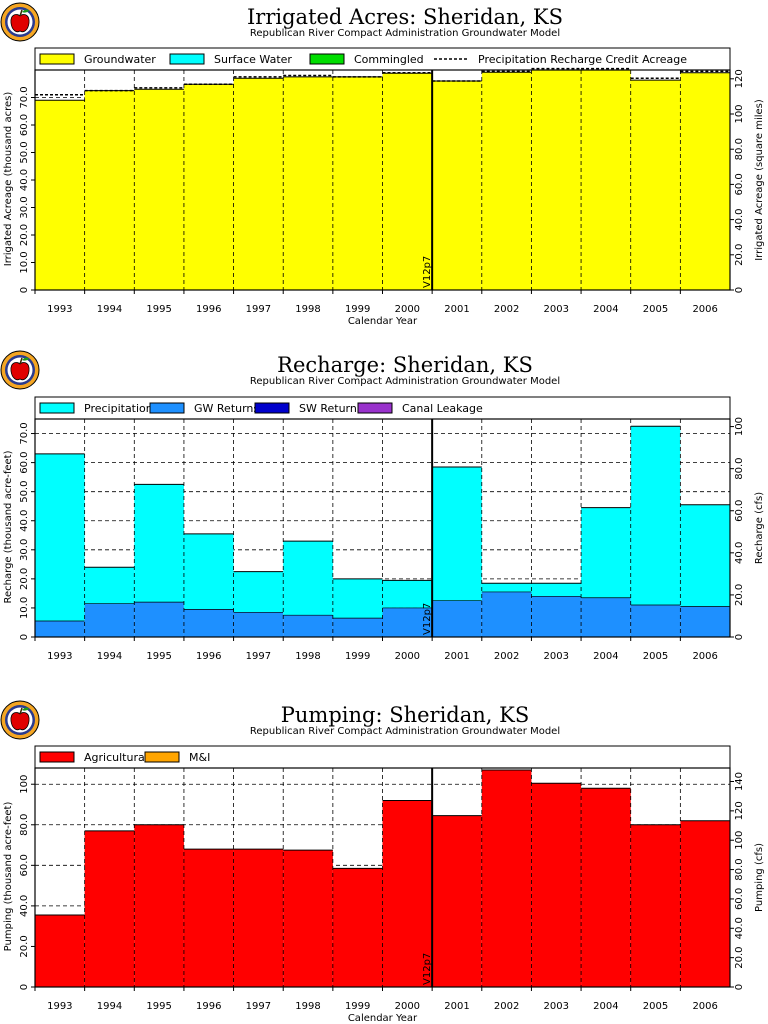 The height and width of the screenshot is (1024, 768). Describe the element at coordinates (405, 17) in the screenshot. I see `chart-title: Irrigated Acres: Sheridan, KS` at that location.